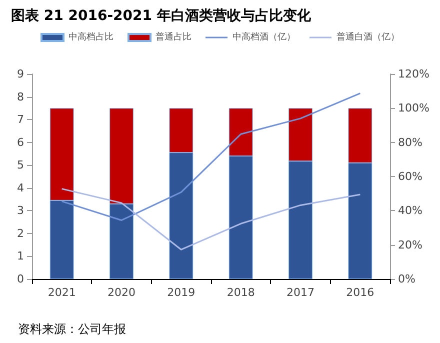 The height and width of the screenshot is (343, 440). I want to click on y-tick-label: 9, so click(20, 74).